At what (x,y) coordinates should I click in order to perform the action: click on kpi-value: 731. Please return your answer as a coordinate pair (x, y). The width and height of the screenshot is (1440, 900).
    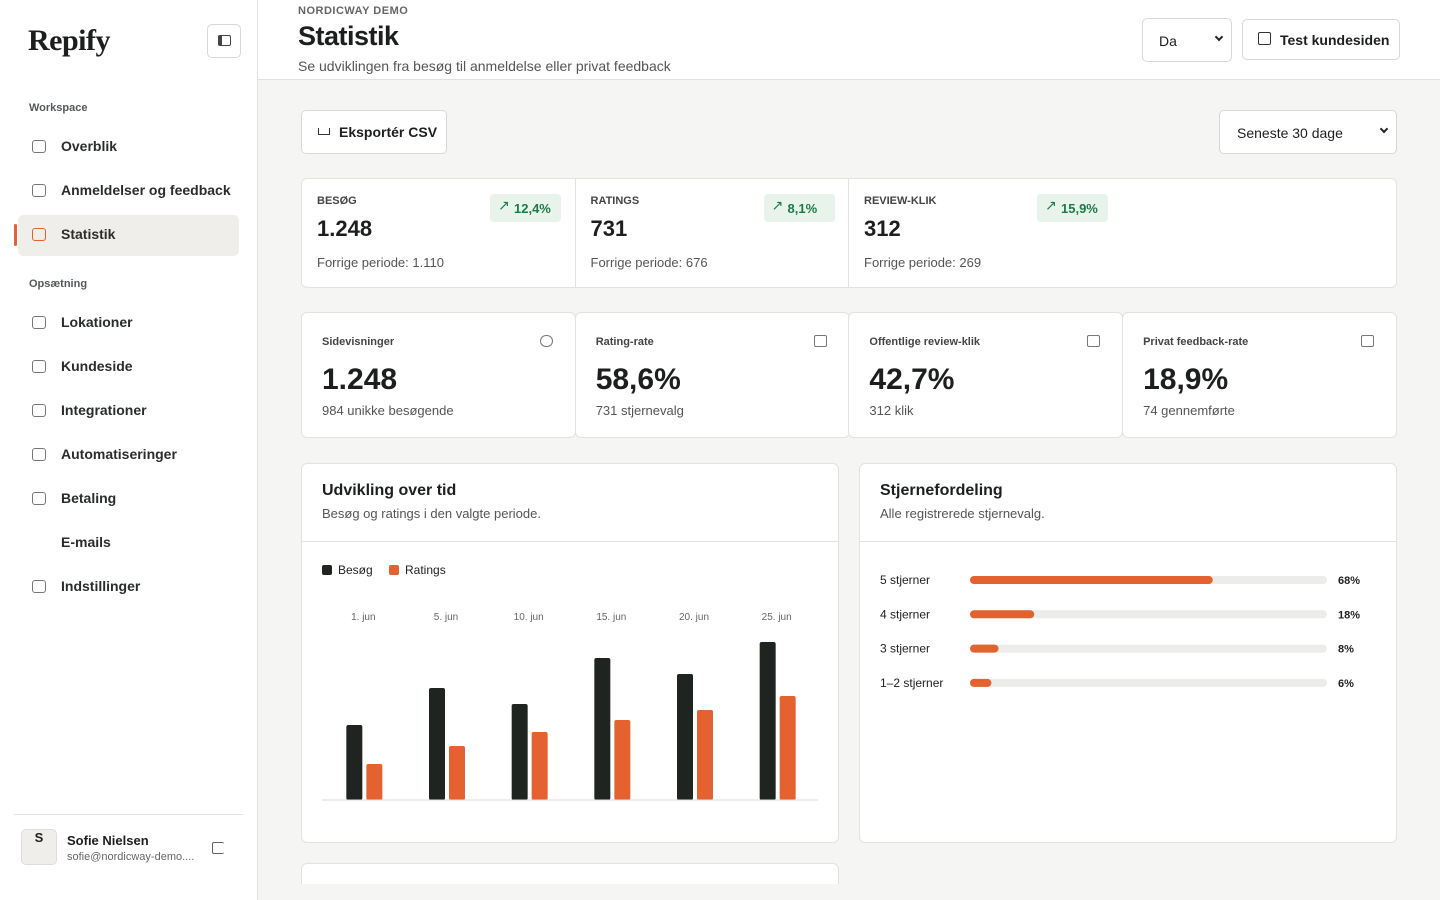
    Looking at the image, I should click on (609, 228).